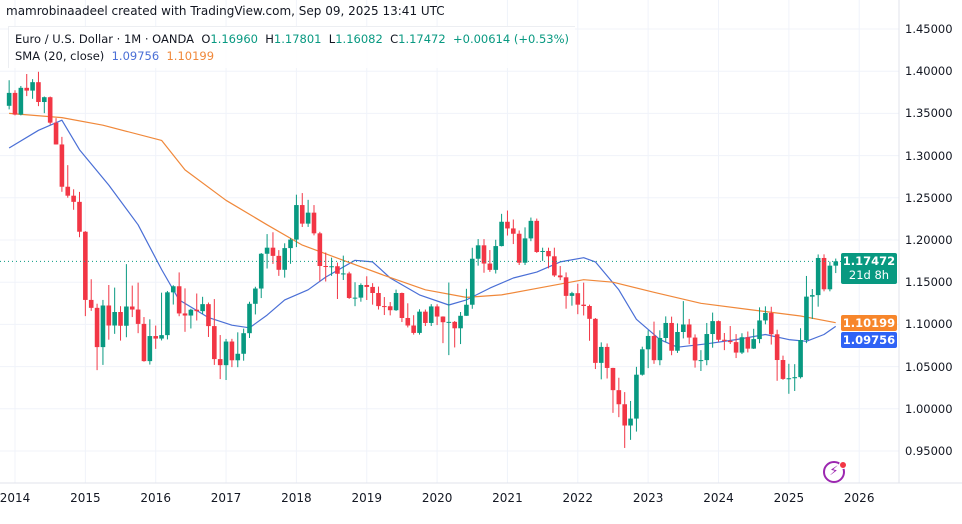  What do you see at coordinates (85, 498) in the screenshot?
I see `time-tick-label: 2015` at bounding box center [85, 498].